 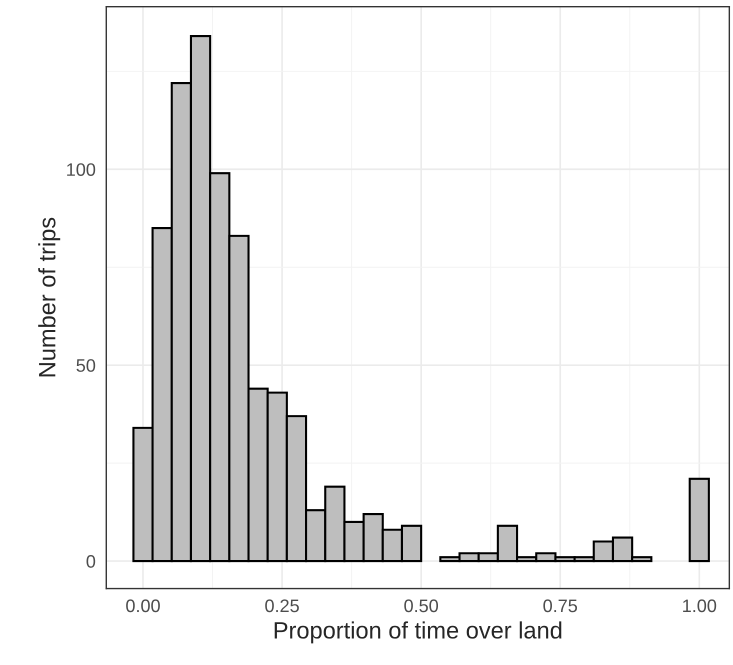 I want to click on x-tick-label: 1.00, so click(x=699, y=605).